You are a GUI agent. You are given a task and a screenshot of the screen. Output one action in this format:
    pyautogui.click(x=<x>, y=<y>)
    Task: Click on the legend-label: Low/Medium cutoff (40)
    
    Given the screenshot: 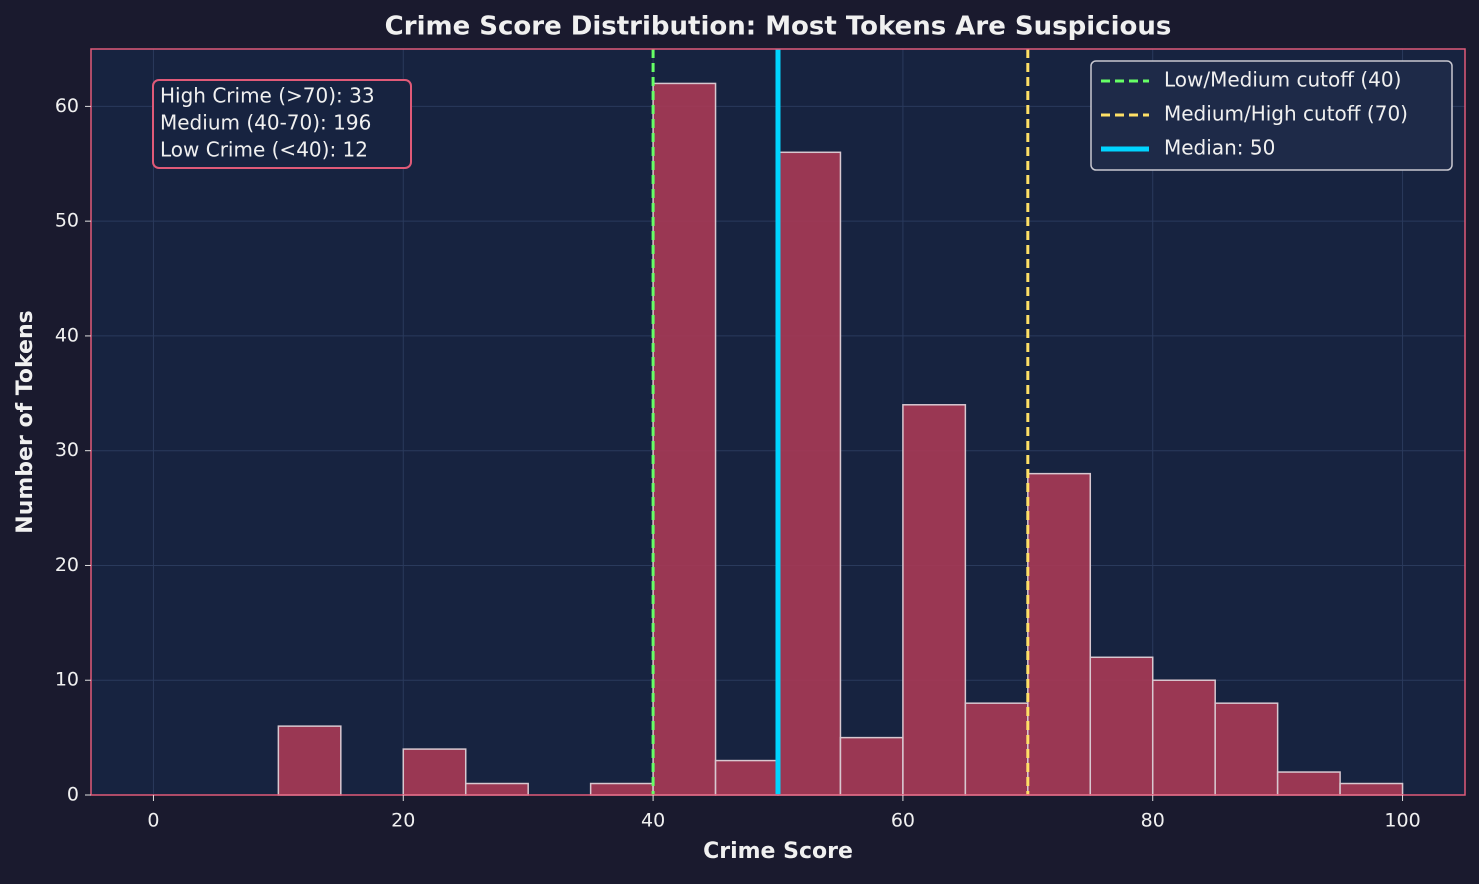 What is the action you would take?
    pyautogui.click(x=1282, y=80)
    